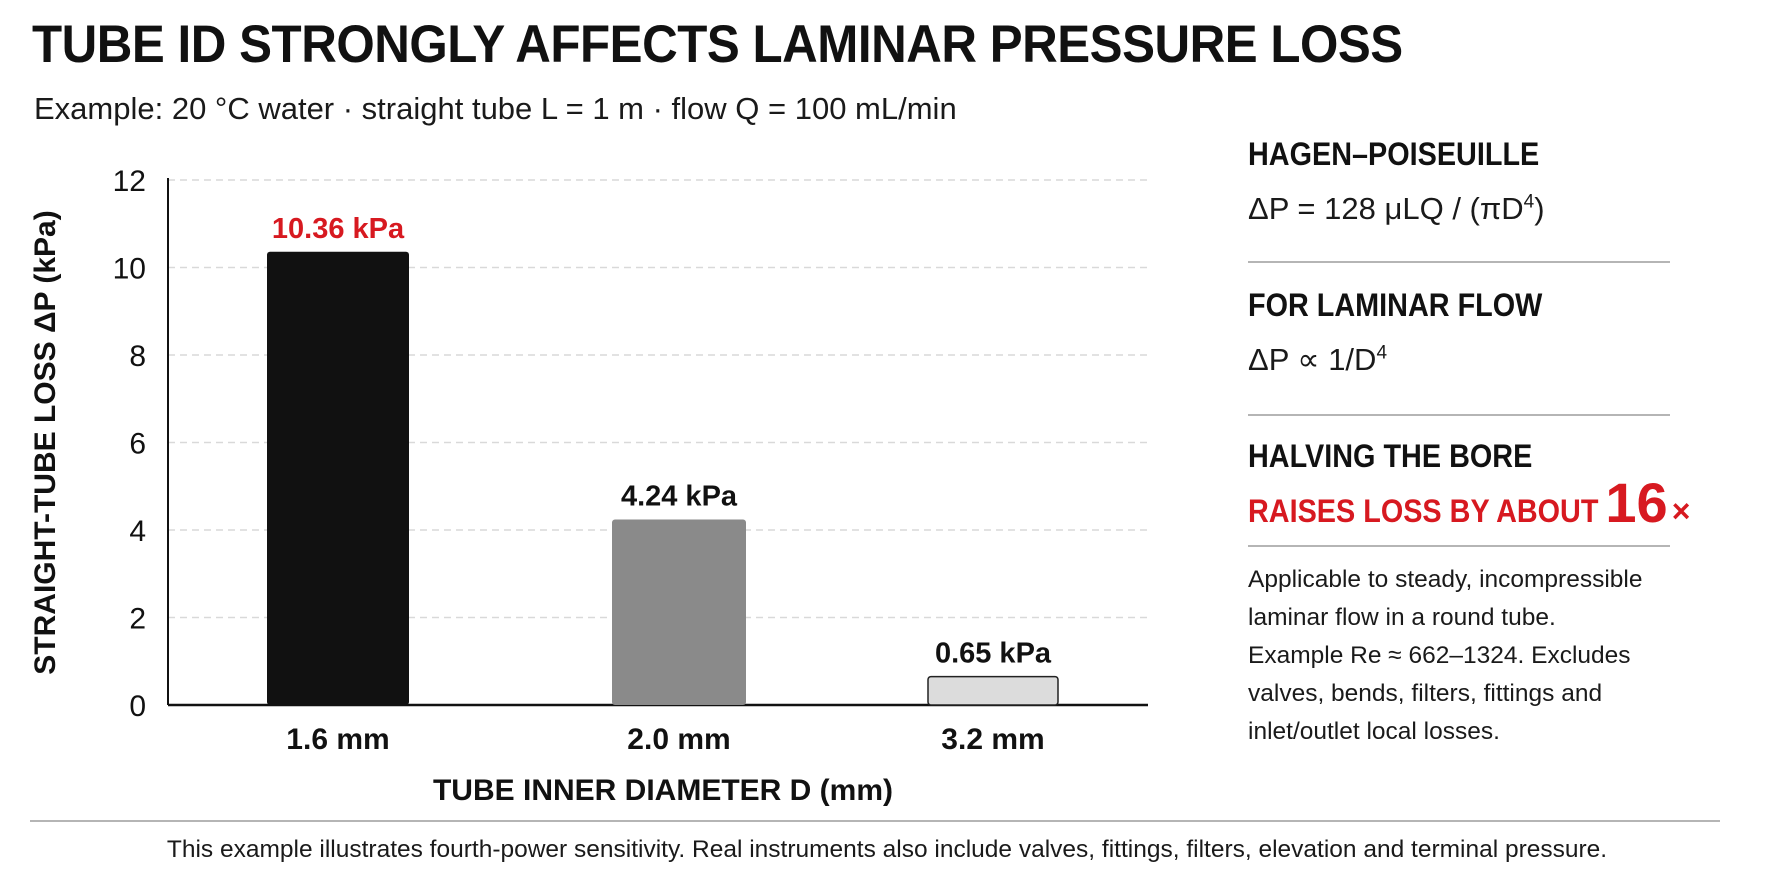  What do you see at coordinates (45, 442) in the screenshot?
I see `y-axis-title: STRAIGHT-TUBE LOSS ΔP (kPa)` at bounding box center [45, 442].